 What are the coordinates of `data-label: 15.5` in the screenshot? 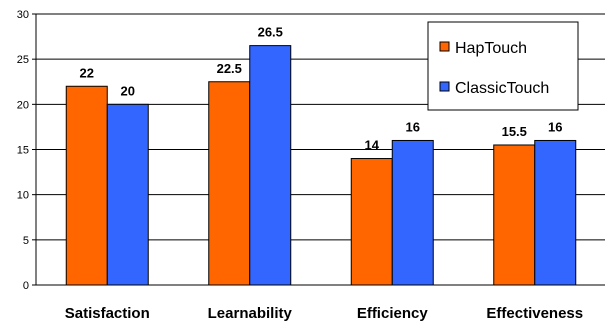 It's located at (514, 131).